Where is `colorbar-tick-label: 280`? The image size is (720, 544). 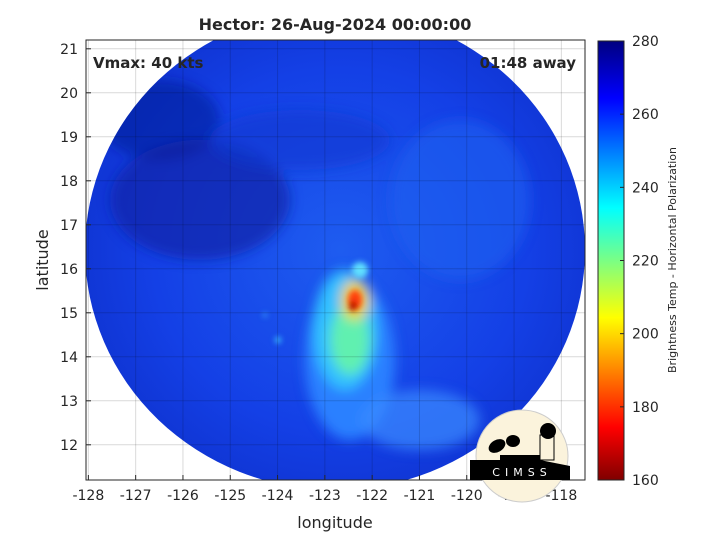 colorbar-tick-label: 280 is located at coordinates (645, 42).